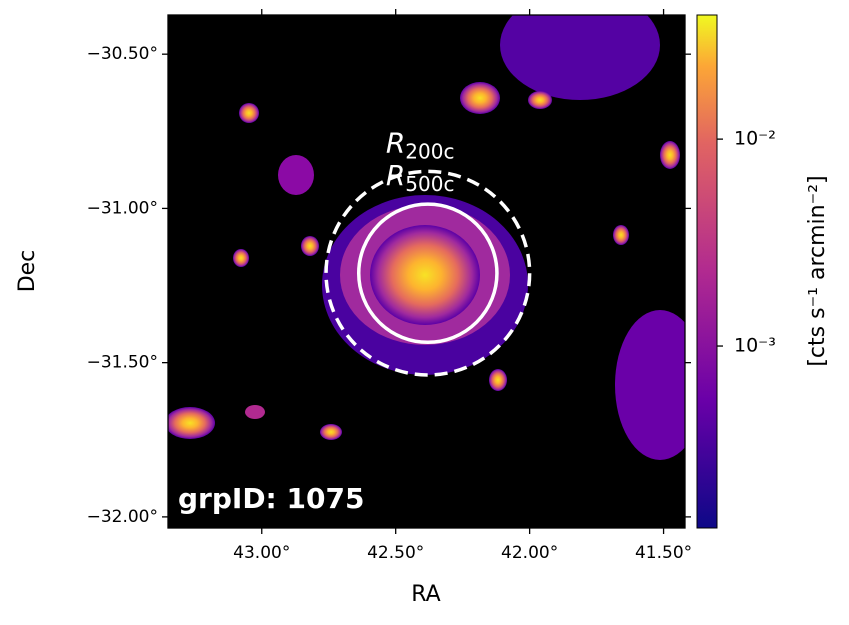  I want to click on radius-subscript: 500c, so click(429, 184).